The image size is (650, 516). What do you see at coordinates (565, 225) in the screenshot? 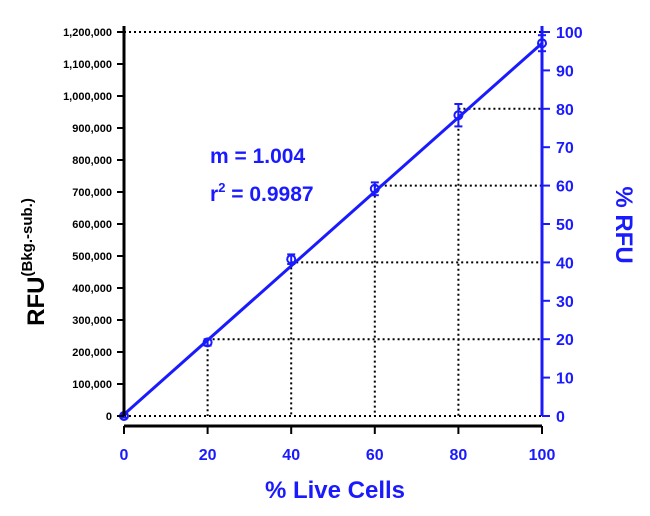
I see `y2-tick-label-5: 50` at bounding box center [565, 225].